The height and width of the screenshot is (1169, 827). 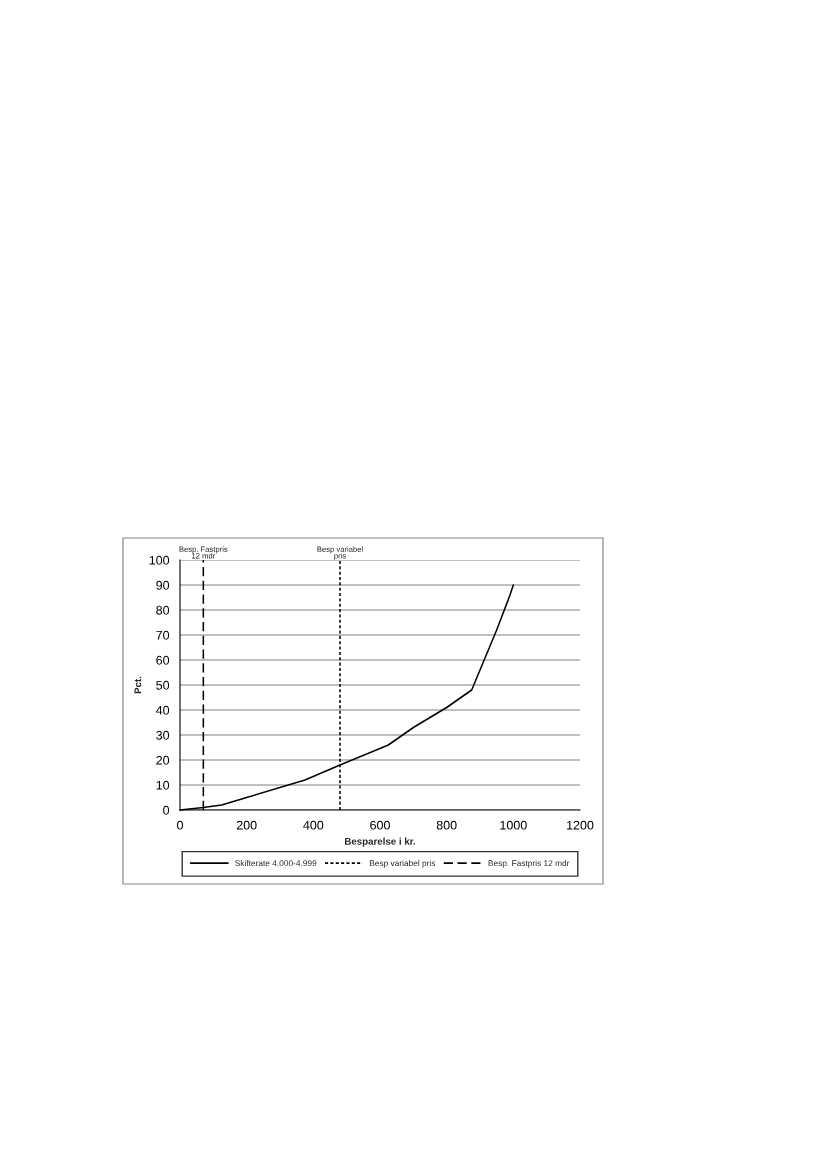 What do you see at coordinates (138, 685) in the screenshot?
I see `y-axis-title: Pct.` at bounding box center [138, 685].